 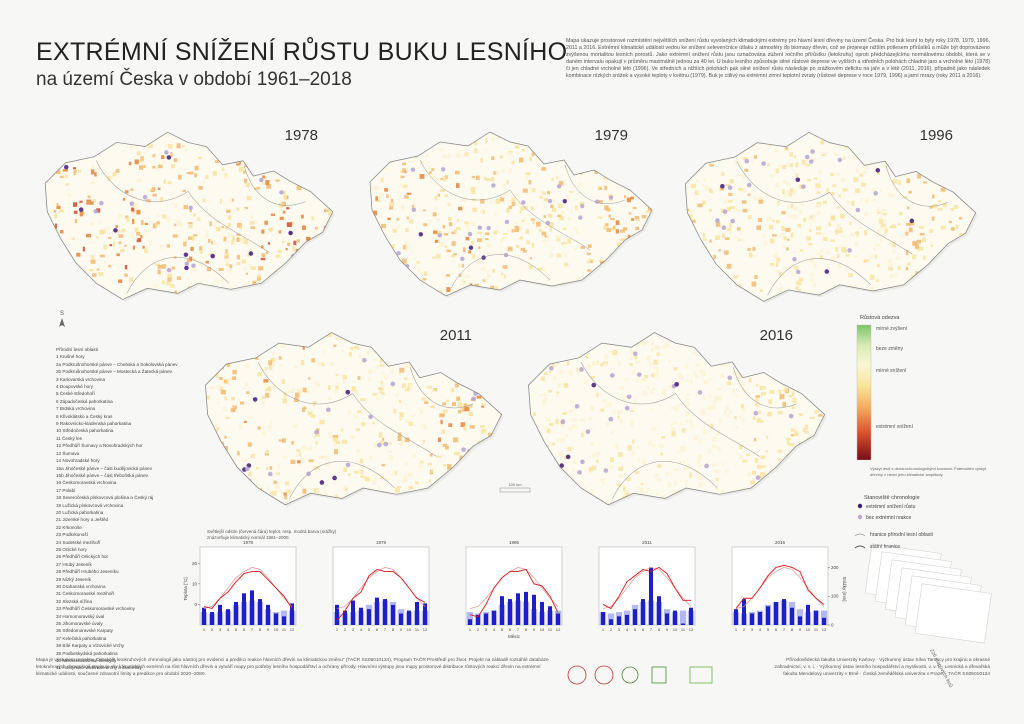 What do you see at coordinates (860, 547) in the screenshot?
I see `state-border-symbol` at bounding box center [860, 547].